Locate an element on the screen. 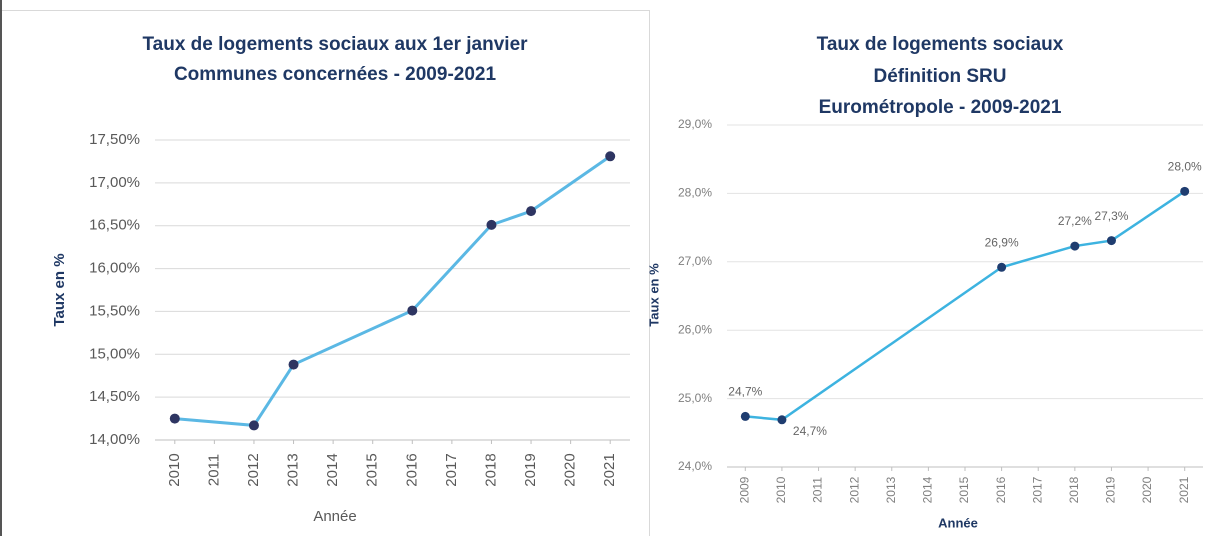 The image size is (1212, 541). y-tick-label: 14,50% is located at coordinates (114, 396).